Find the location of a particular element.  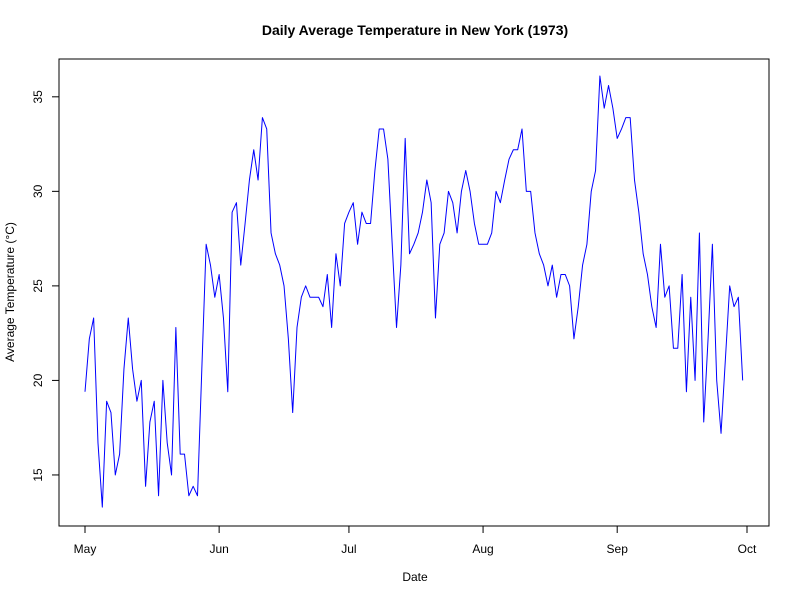

x-axis-label: Date is located at coordinates (415, 577).